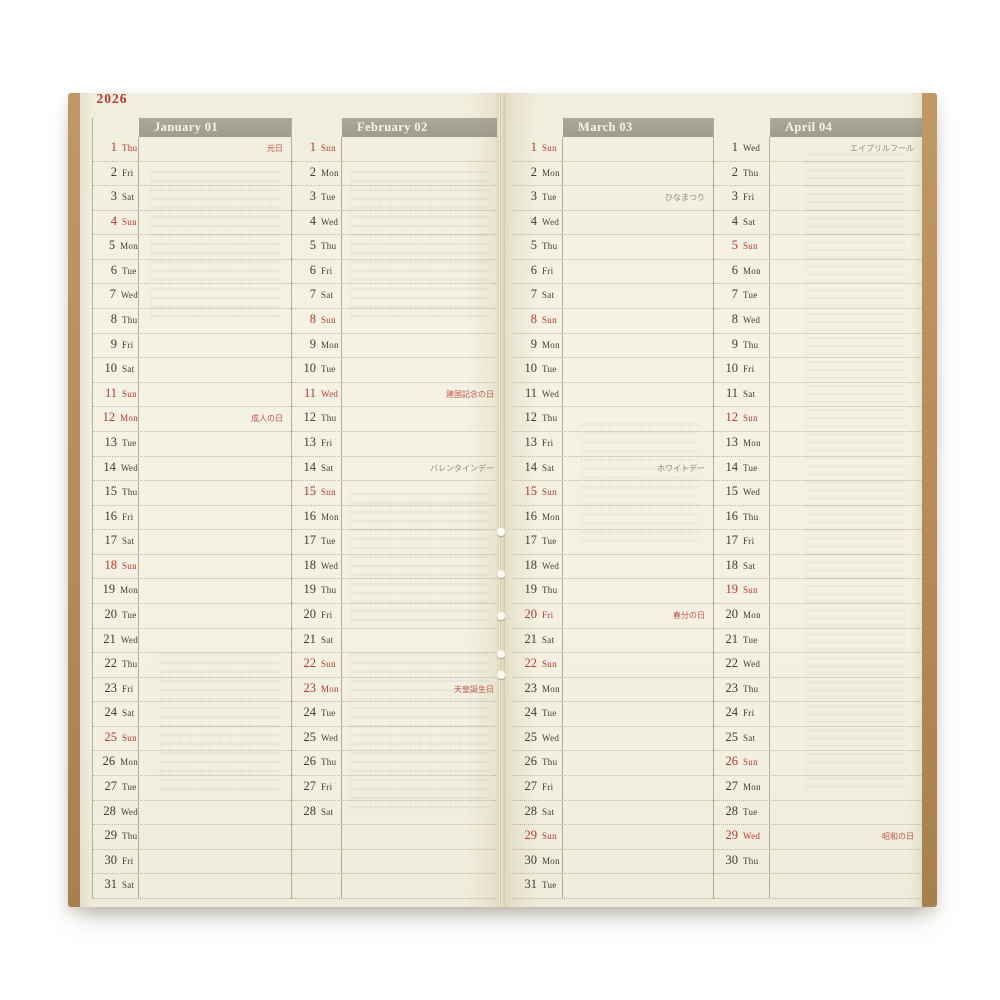 The height and width of the screenshot is (1000, 1000). What do you see at coordinates (310, 663) in the screenshot?
I see `day-number: 22` at bounding box center [310, 663].